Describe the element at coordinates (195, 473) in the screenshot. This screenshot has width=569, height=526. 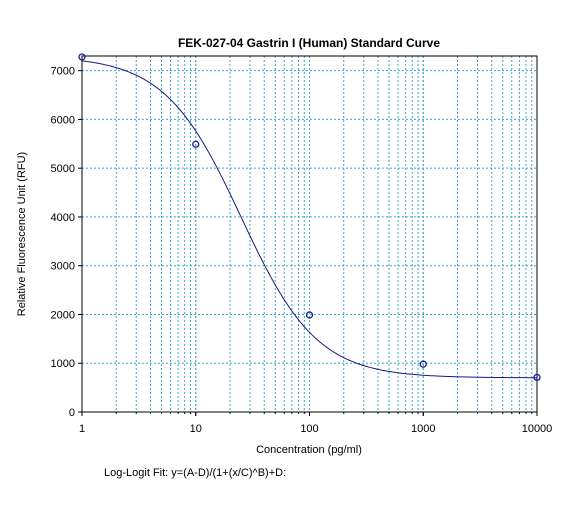
I see `fit-equation-annotation: Log-Logit Fit: y=(A-D)/(1+(x/C)^B)+D:` at that location.